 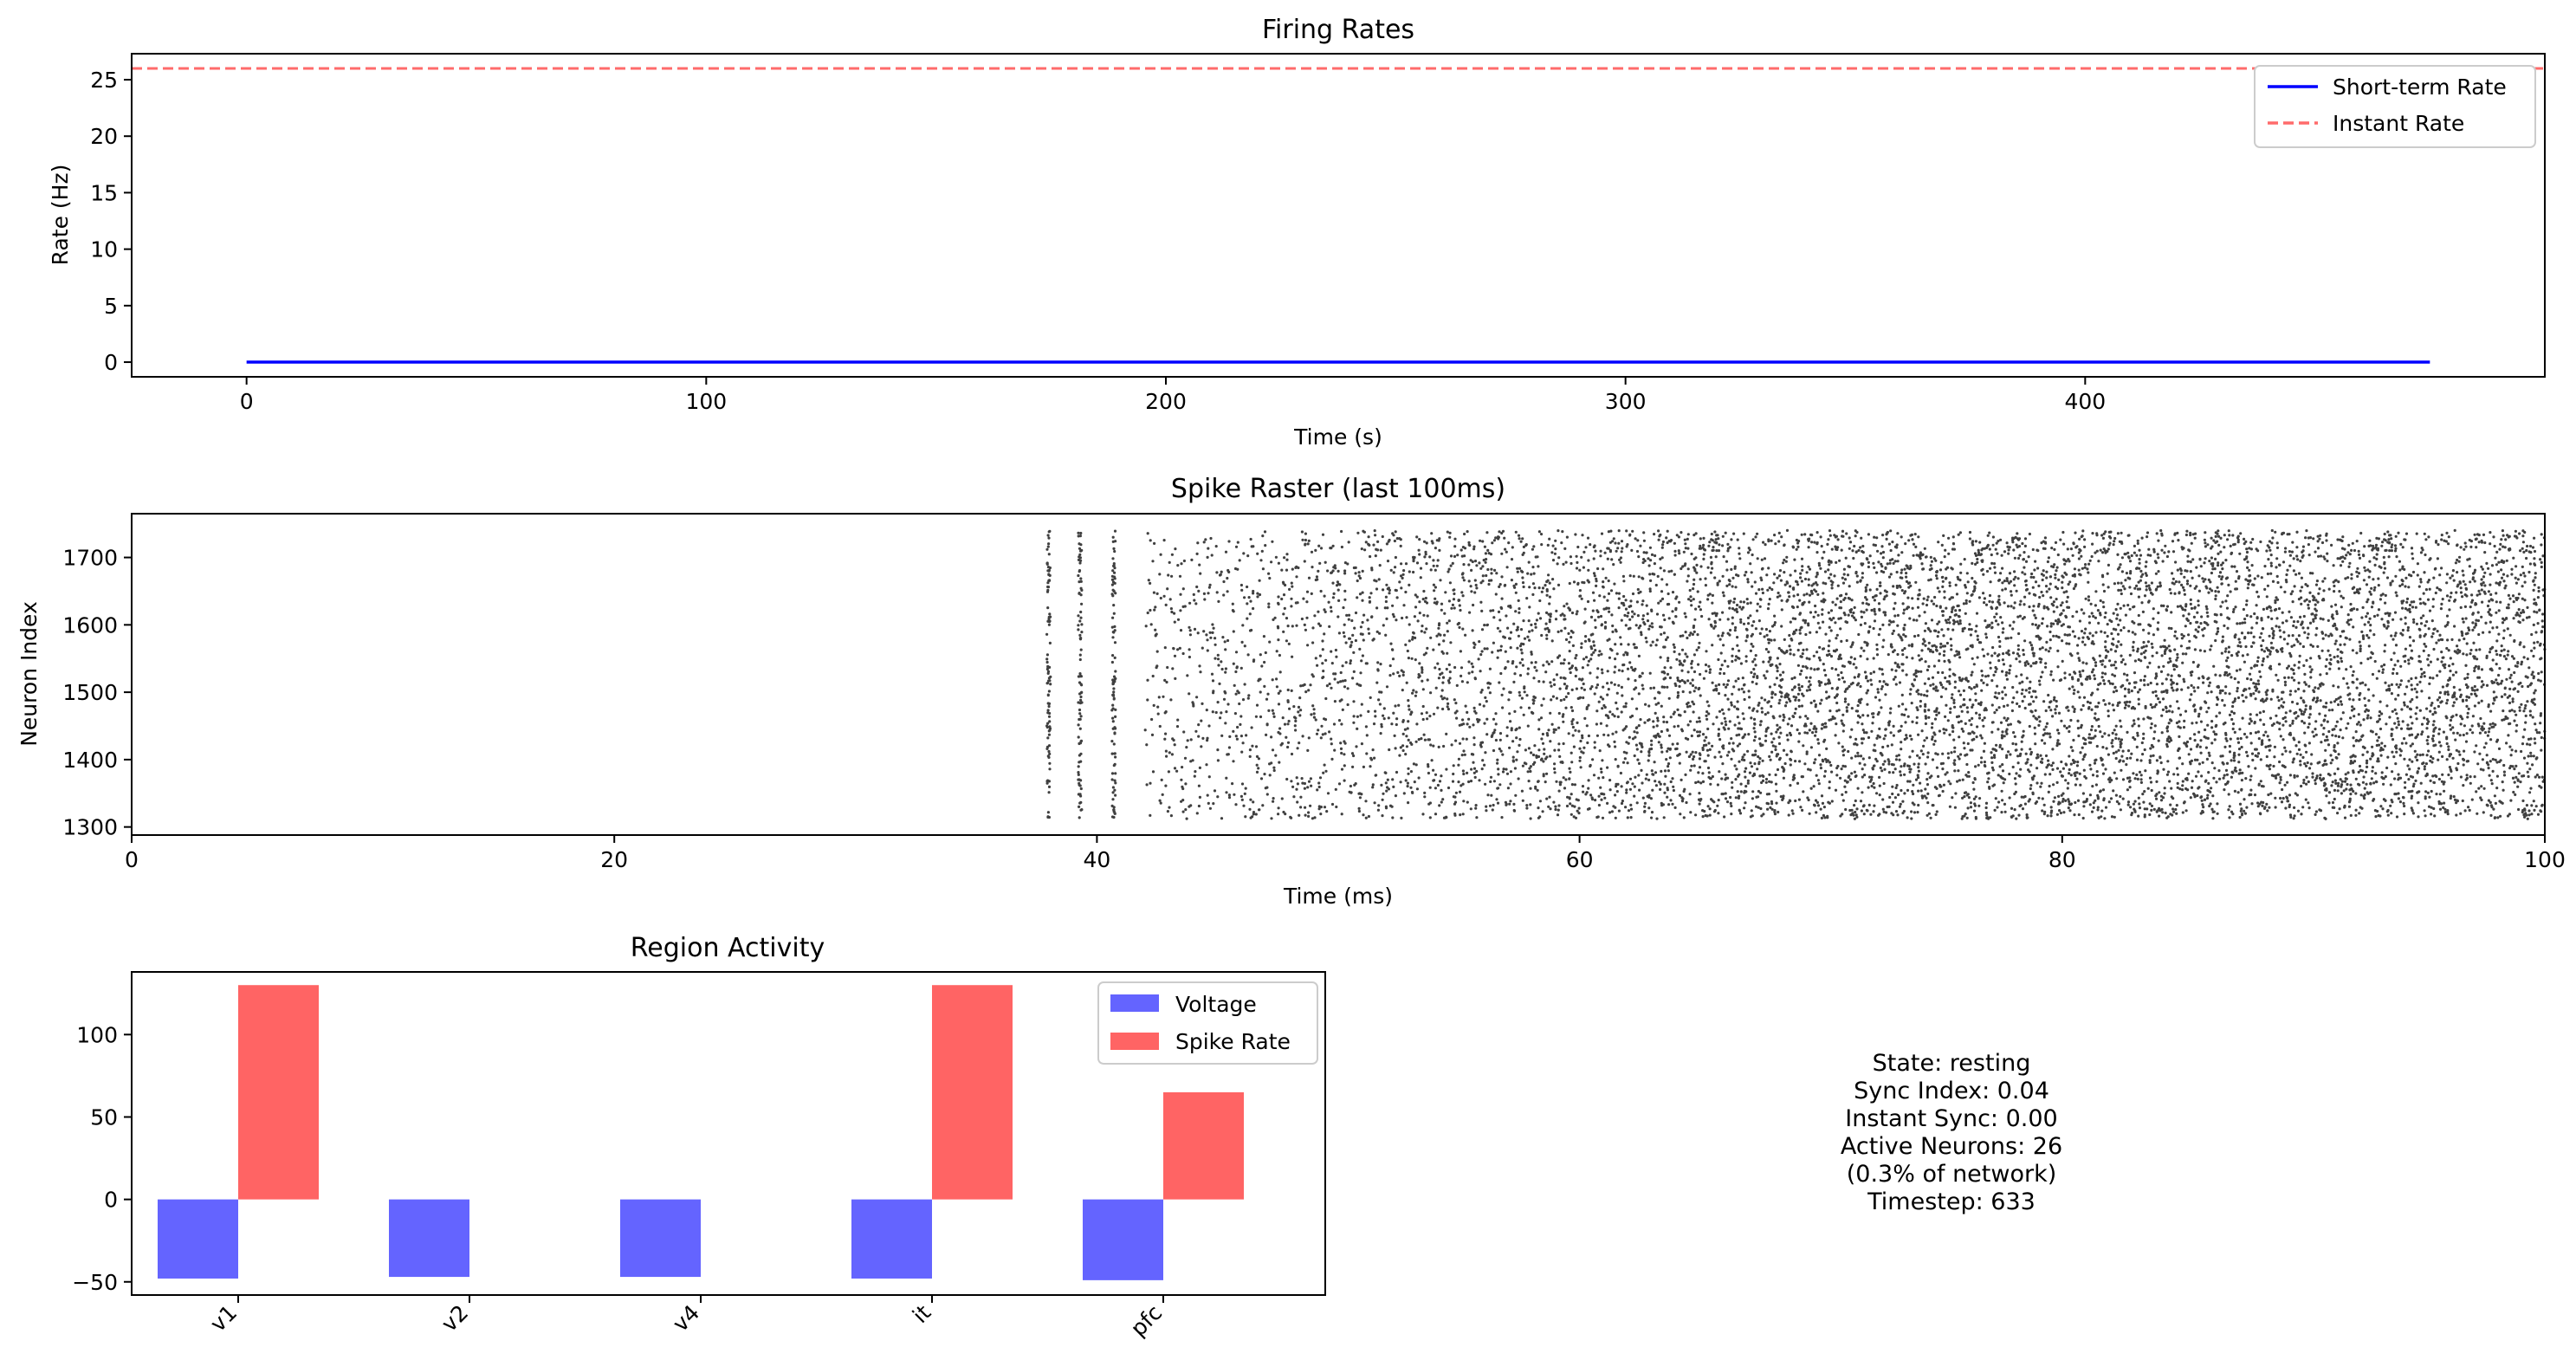 What do you see at coordinates (223, 1318) in the screenshot?
I see `region-label-v1: v1` at bounding box center [223, 1318].